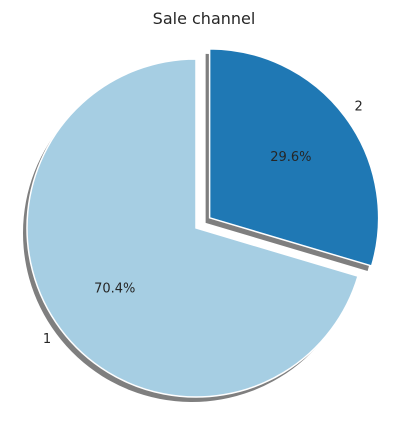 This screenshot has height=427, width=407. Describe the element at coordinates (290, 157) in the screenshot. I see `slice-percent-2: 29.6%` at that location.